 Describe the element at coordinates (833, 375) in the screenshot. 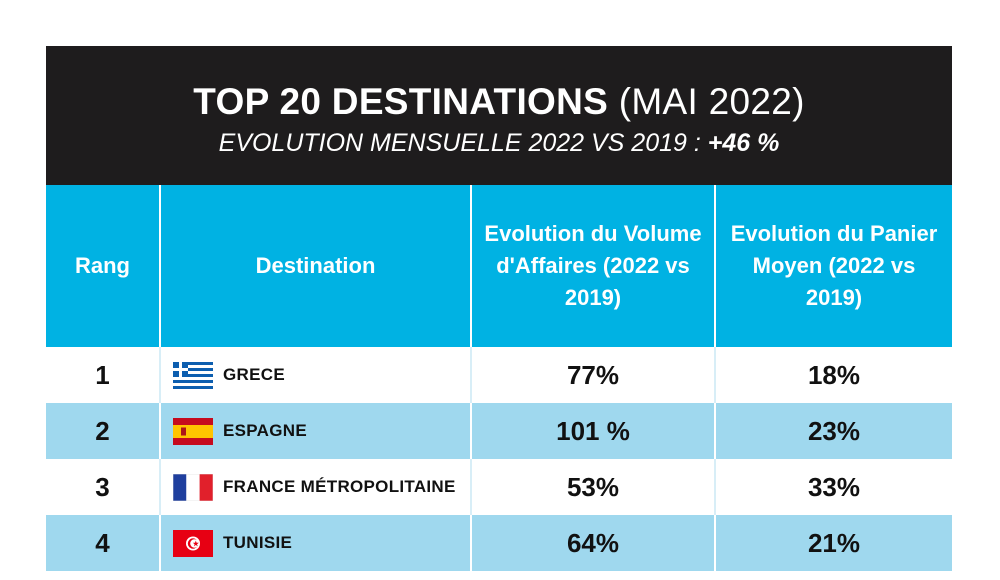

I see `basket-cell: 18%` at that location.